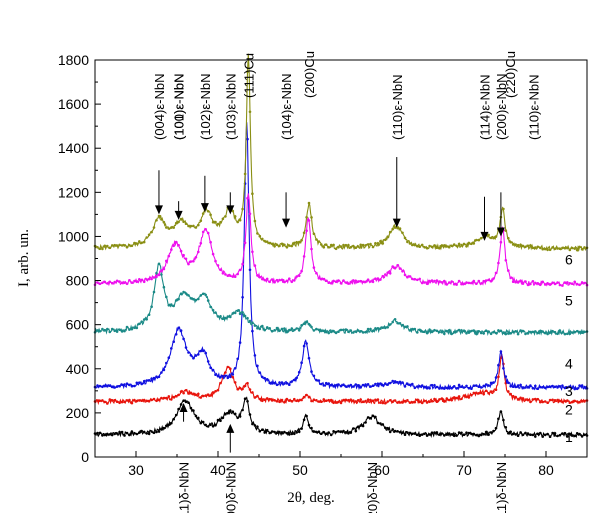 The height and width of the screenshot is (513, 612). Describe the element at coordinates (78, 369) in the screenshot. I see `y-tick-label: 400` at that location.